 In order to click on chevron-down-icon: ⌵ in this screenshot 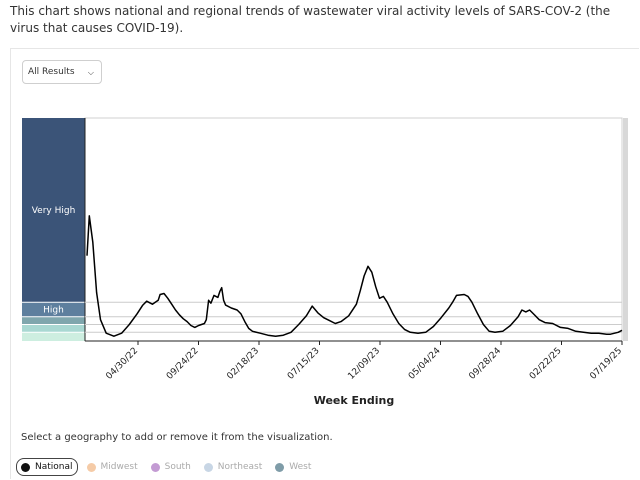, I will do `click(90, 72)`.